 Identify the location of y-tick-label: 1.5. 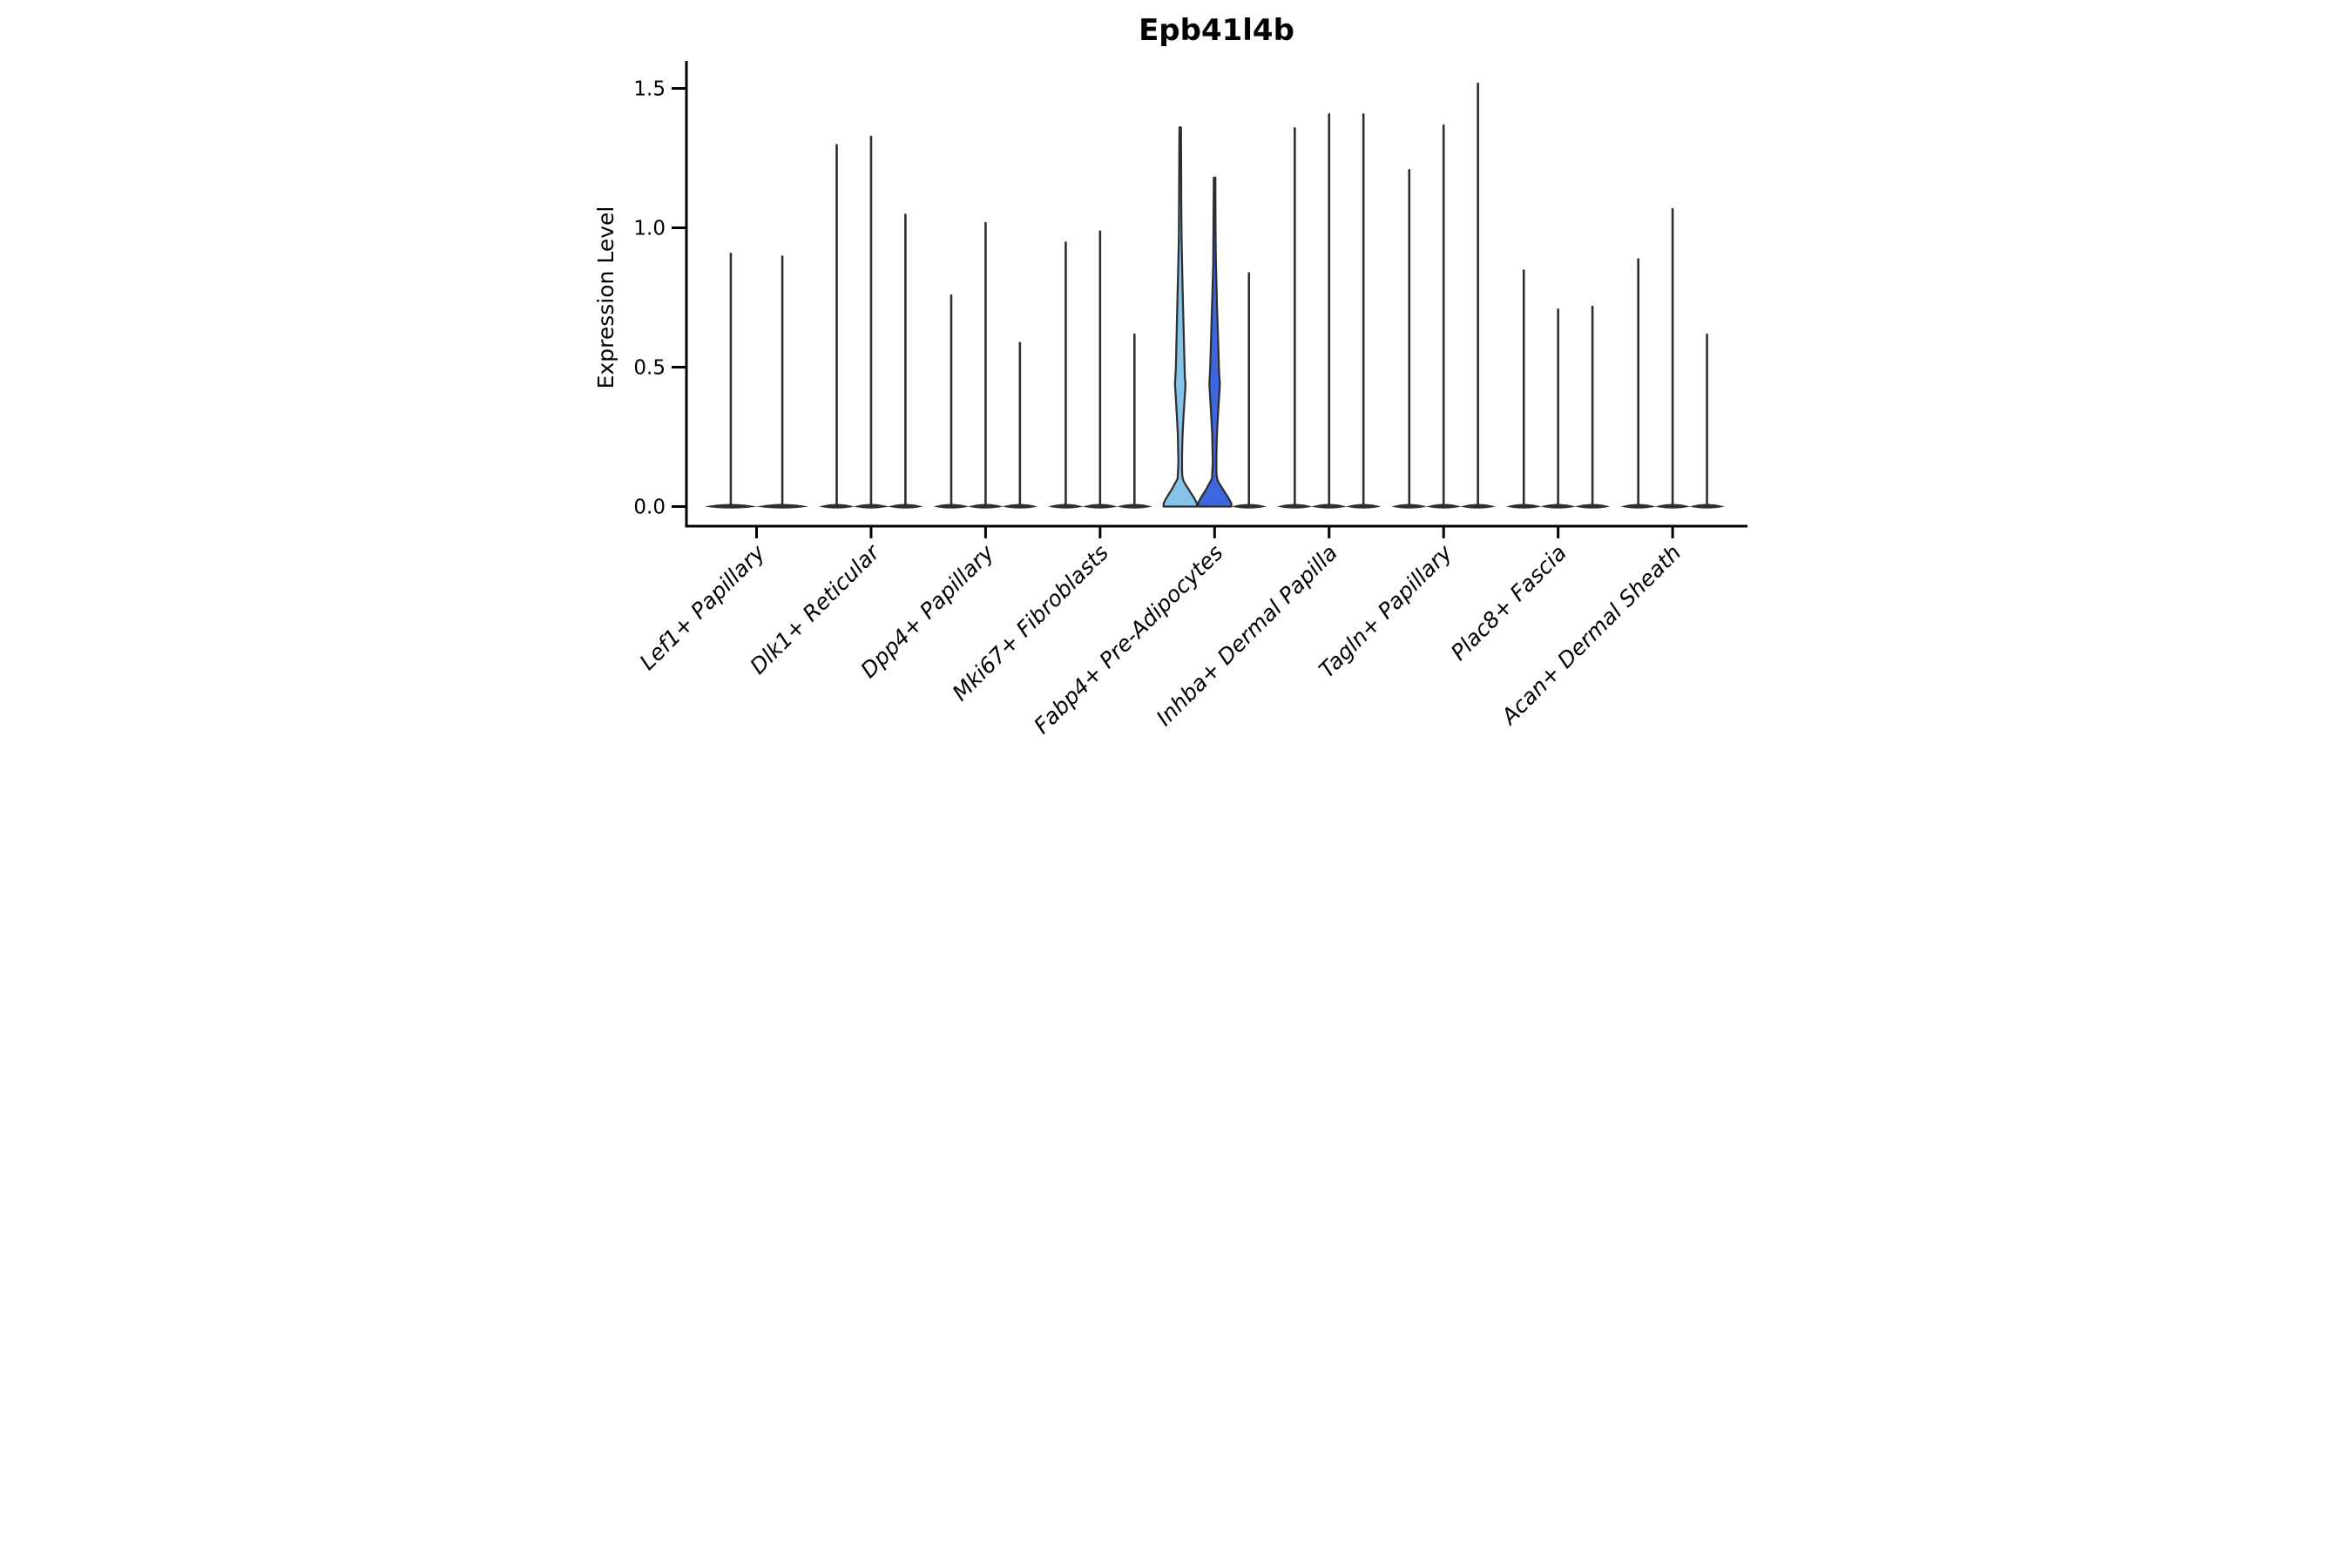
(649, 90).